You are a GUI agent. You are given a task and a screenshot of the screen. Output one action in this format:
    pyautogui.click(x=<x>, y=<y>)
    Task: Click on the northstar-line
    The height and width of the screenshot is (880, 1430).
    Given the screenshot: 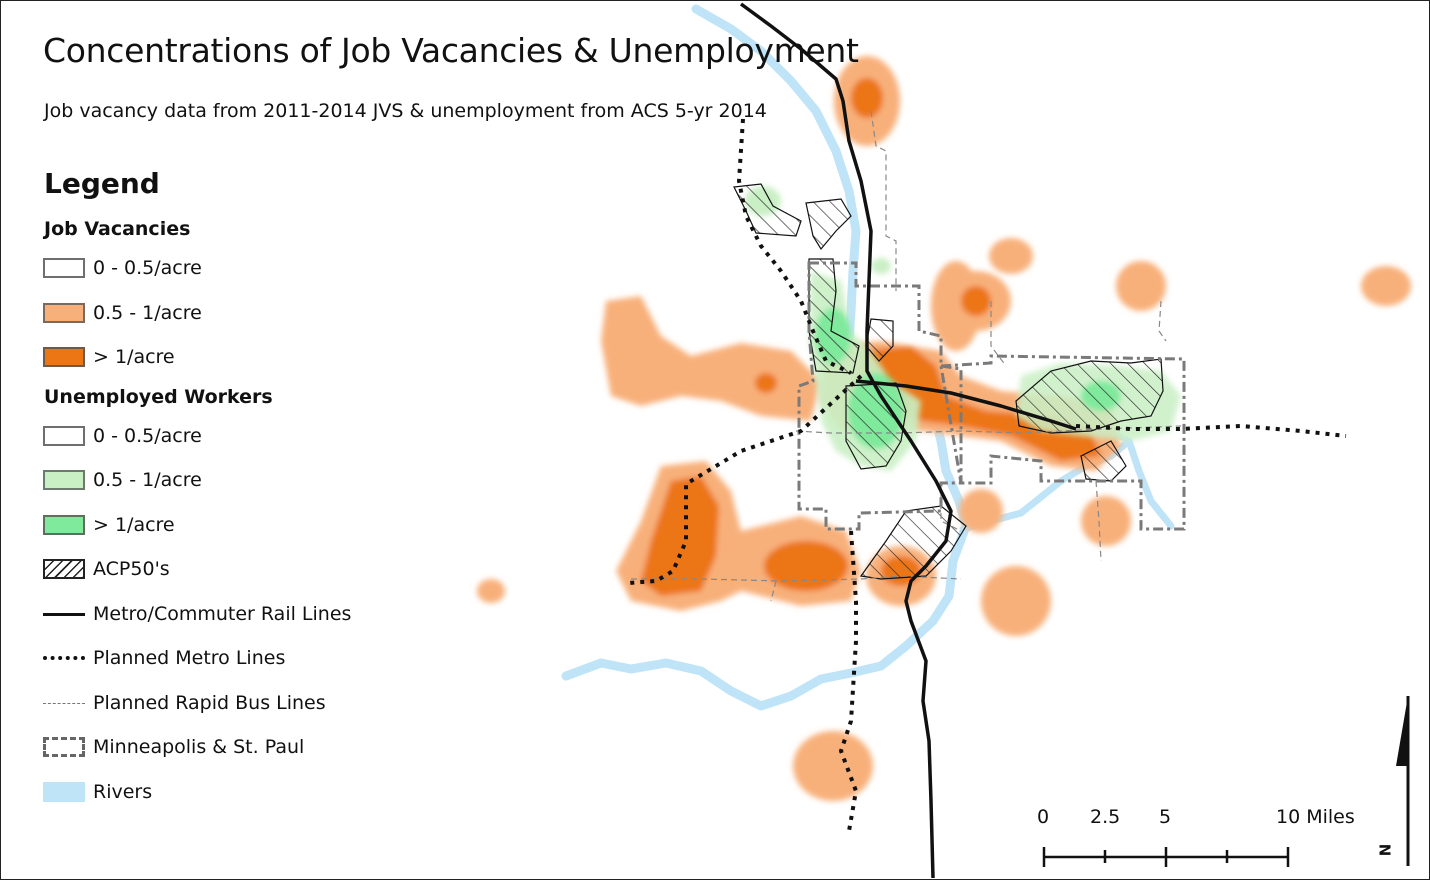 What is the action you would take?
    pyautogui.click(x=846, y=440)
    